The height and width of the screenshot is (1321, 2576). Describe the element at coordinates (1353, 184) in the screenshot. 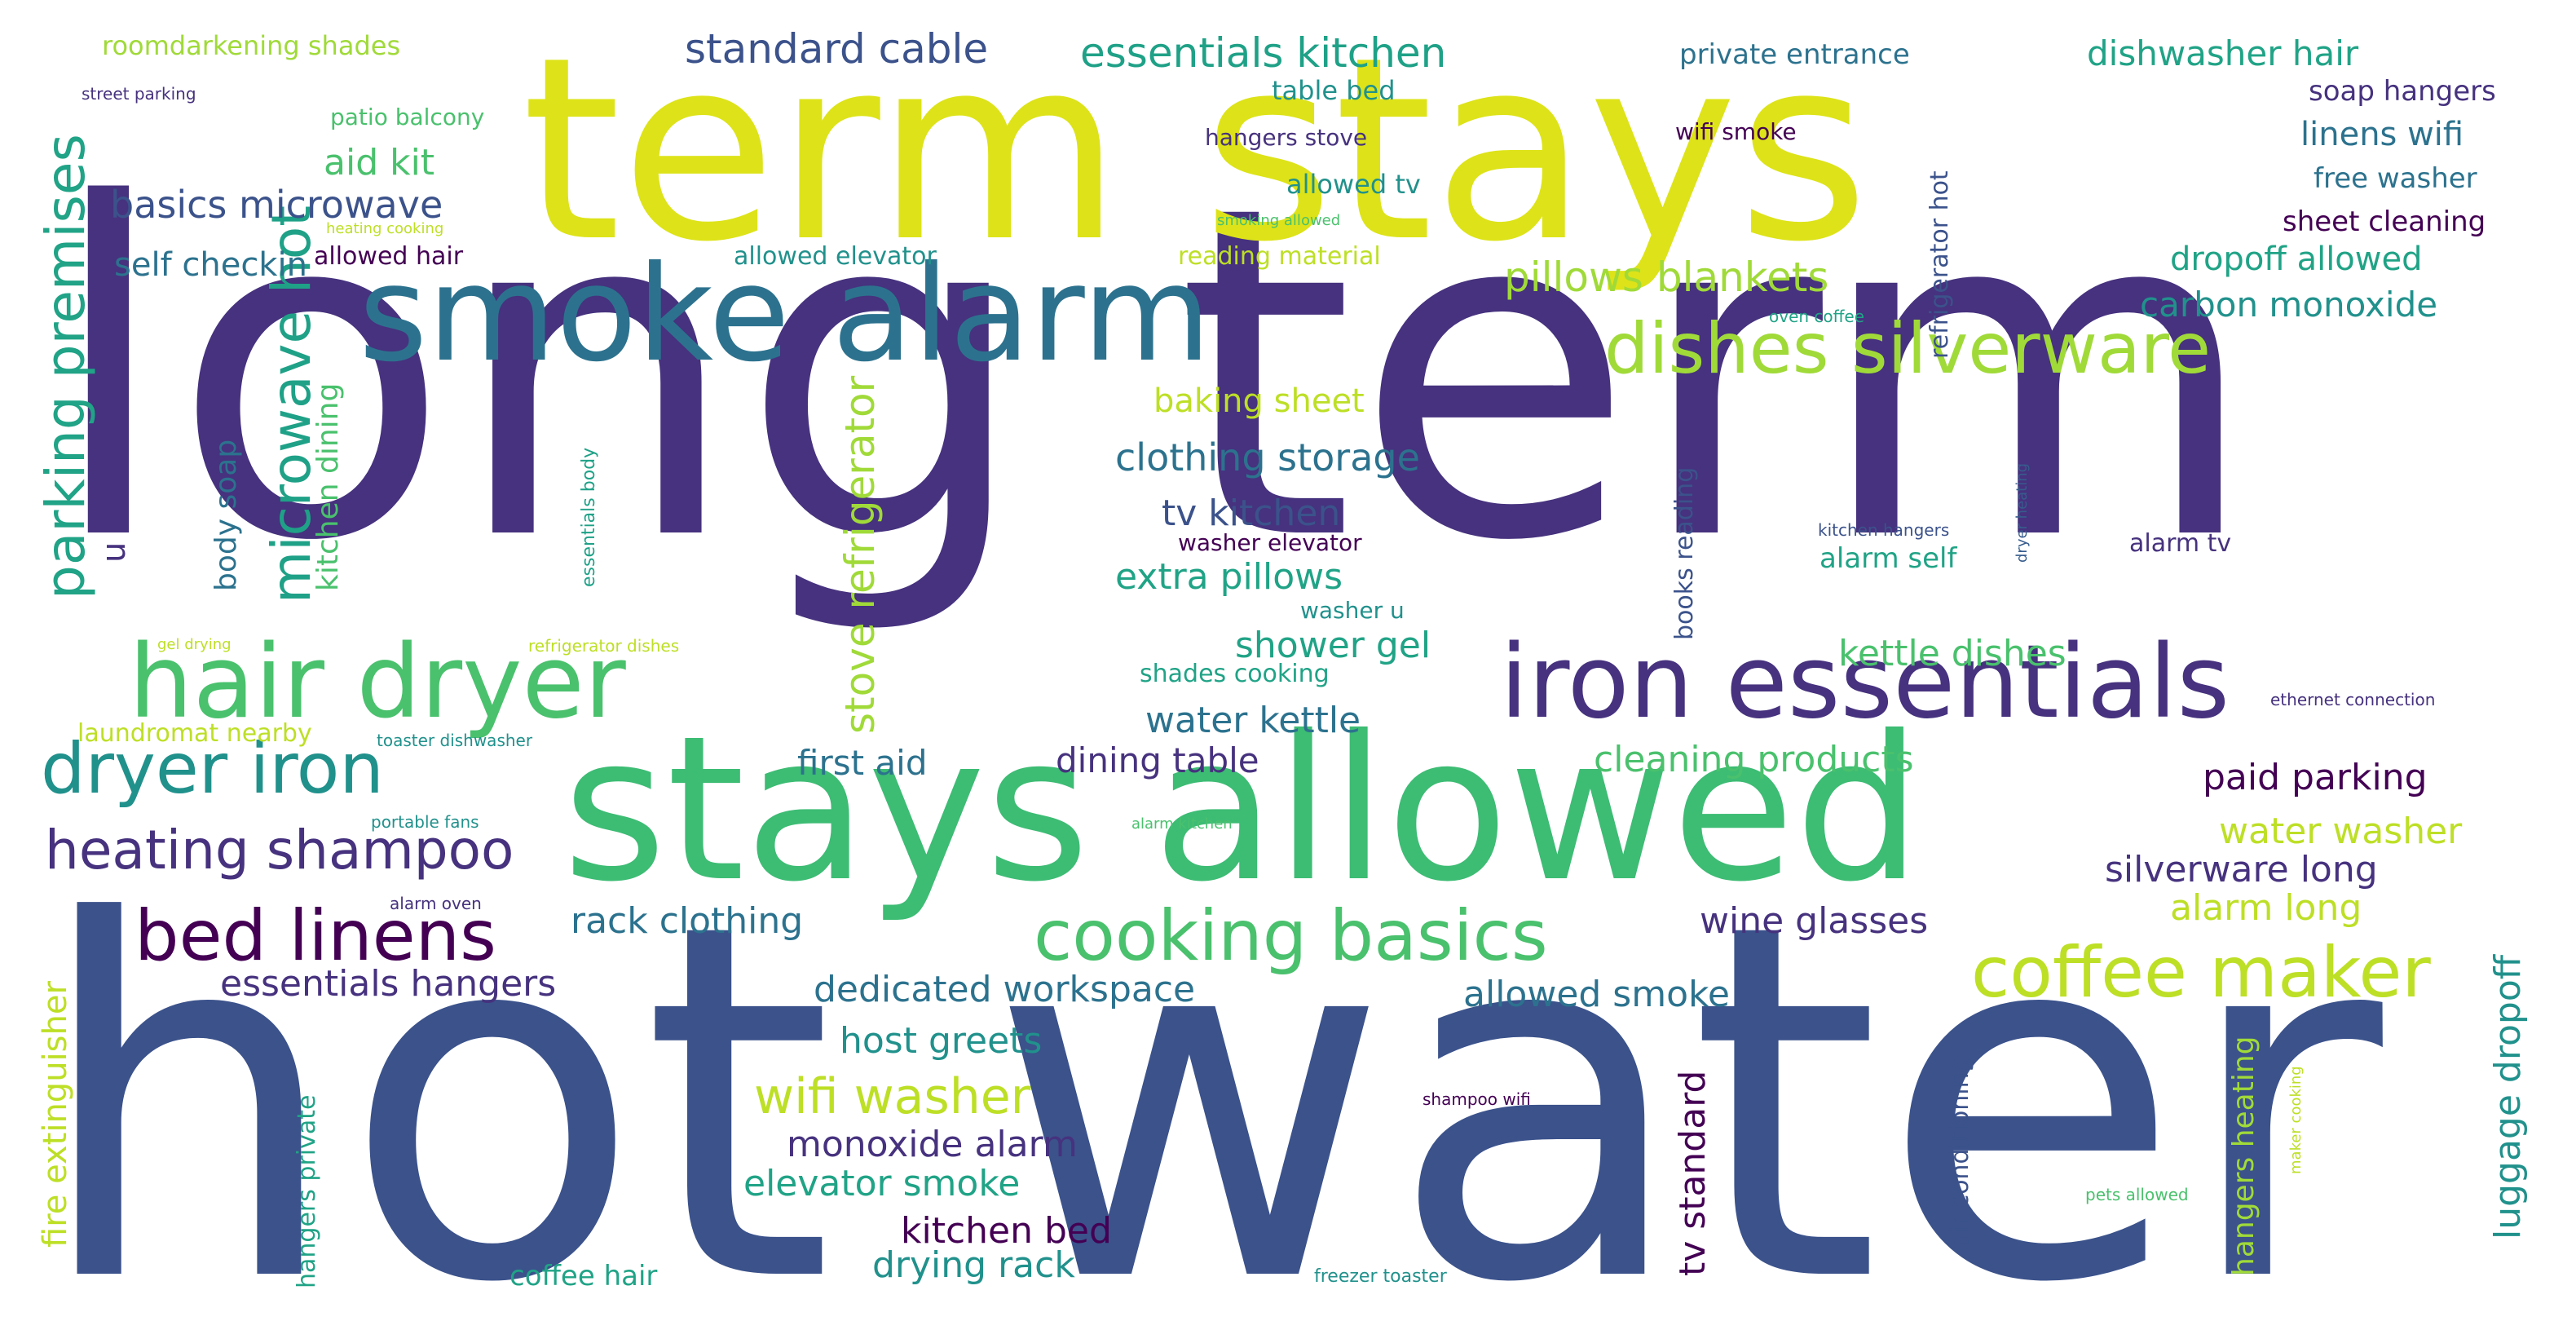

I see `word-allowed-tv: allowed tv` at that location.